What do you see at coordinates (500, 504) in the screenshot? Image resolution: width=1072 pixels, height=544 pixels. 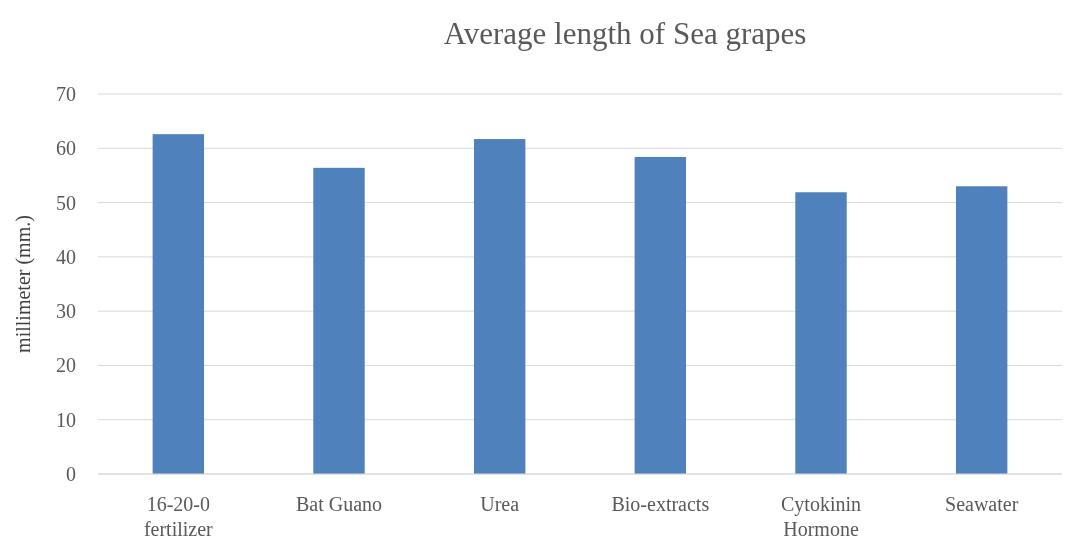 I see `x-tick-label: Urea` at bounding box center [500, 504].